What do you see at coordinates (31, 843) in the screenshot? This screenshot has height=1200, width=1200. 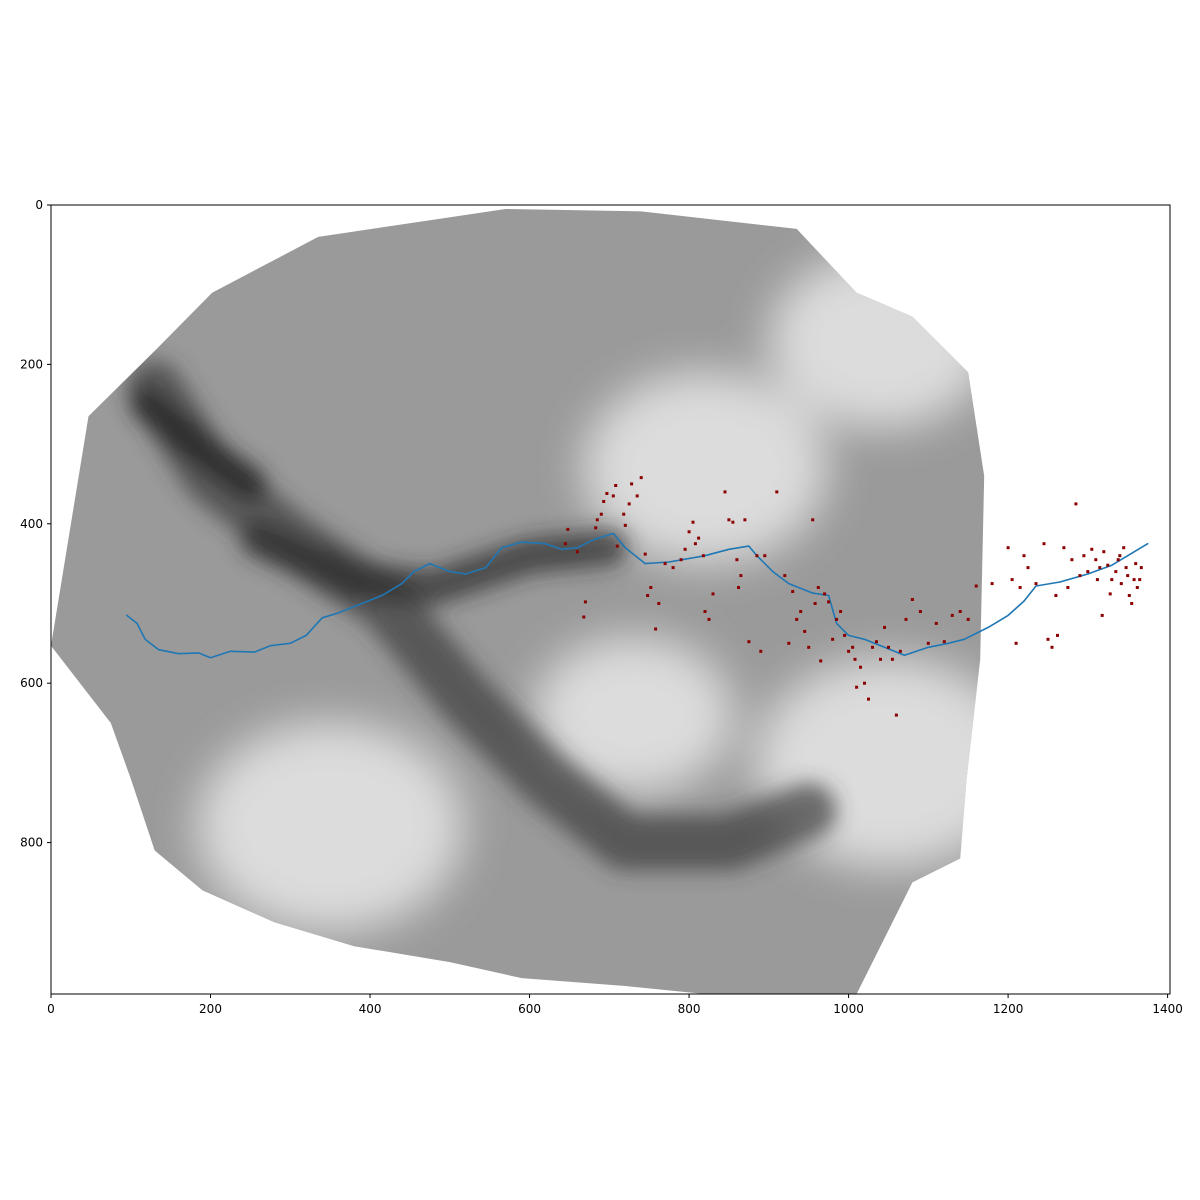 I see `y-tick-label: 800` at bounding box center [31, 843].